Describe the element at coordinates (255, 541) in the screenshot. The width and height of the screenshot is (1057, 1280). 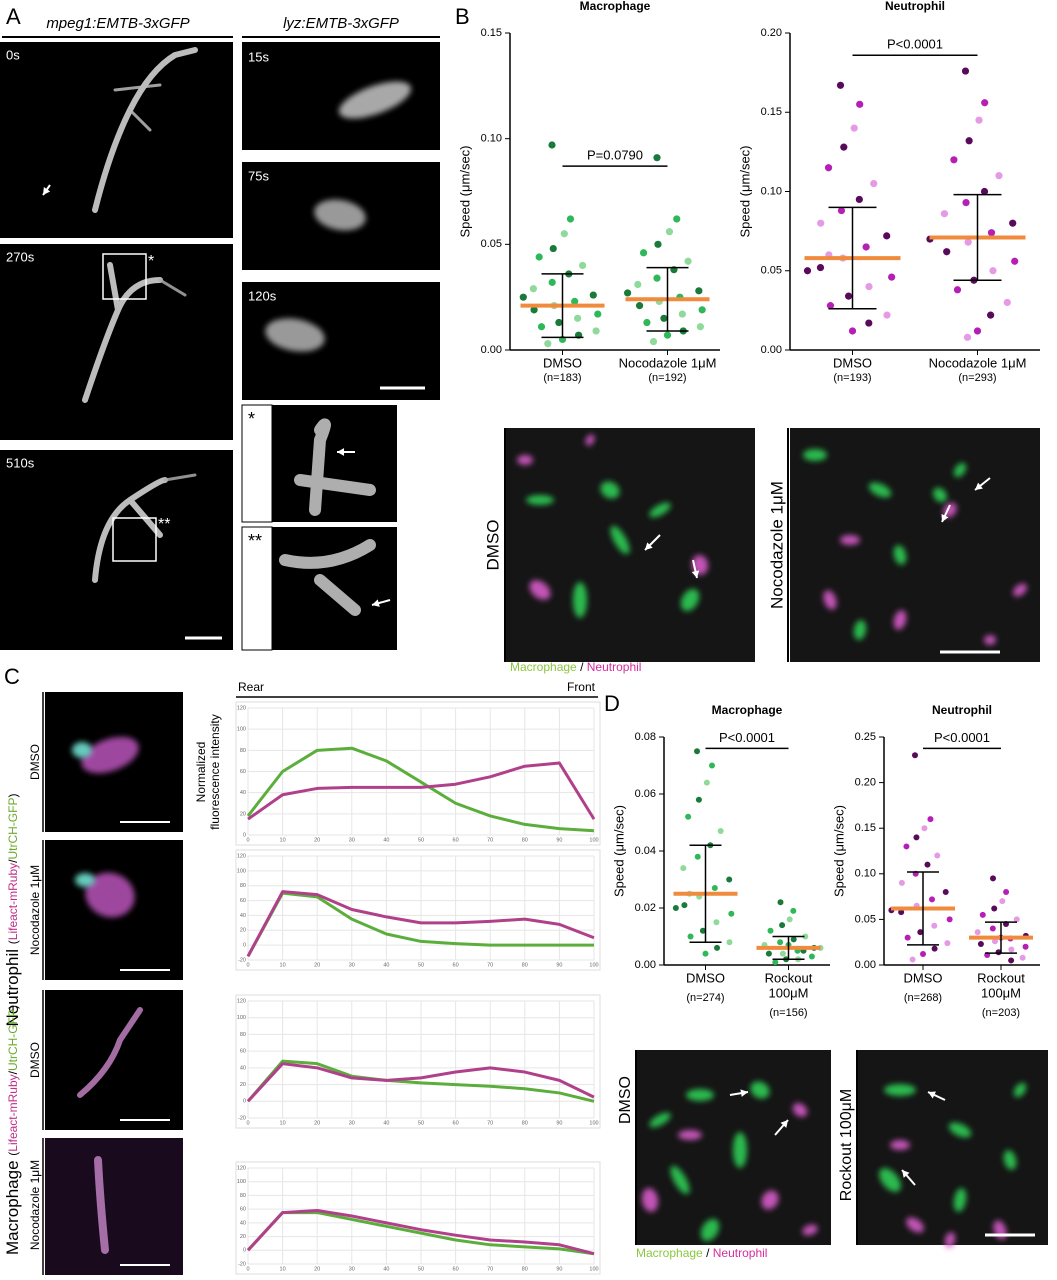
I see `inset-mark: **` at that location.